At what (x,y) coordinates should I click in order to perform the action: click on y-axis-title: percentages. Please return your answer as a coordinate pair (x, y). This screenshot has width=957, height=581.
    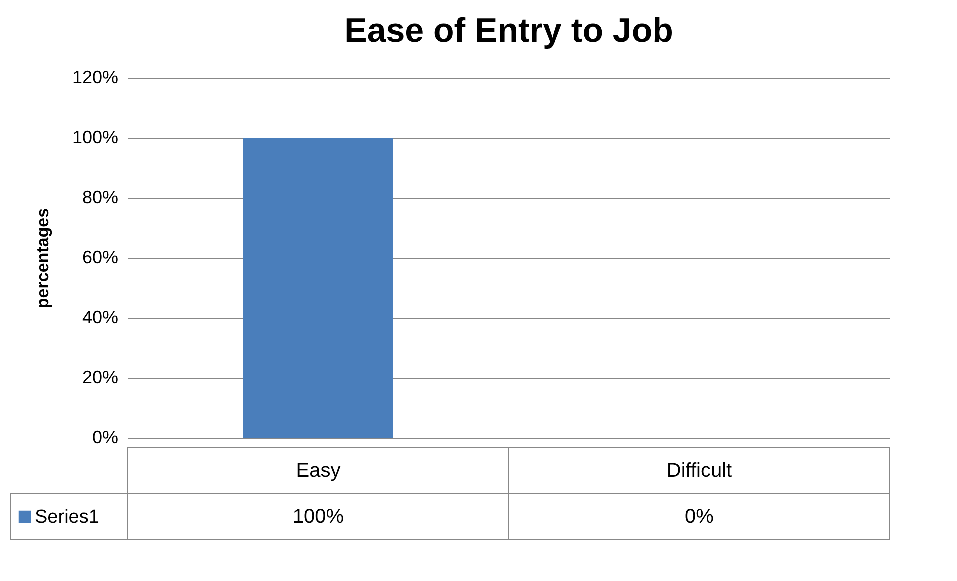
    Looking at the image, I should click on (42, 258).